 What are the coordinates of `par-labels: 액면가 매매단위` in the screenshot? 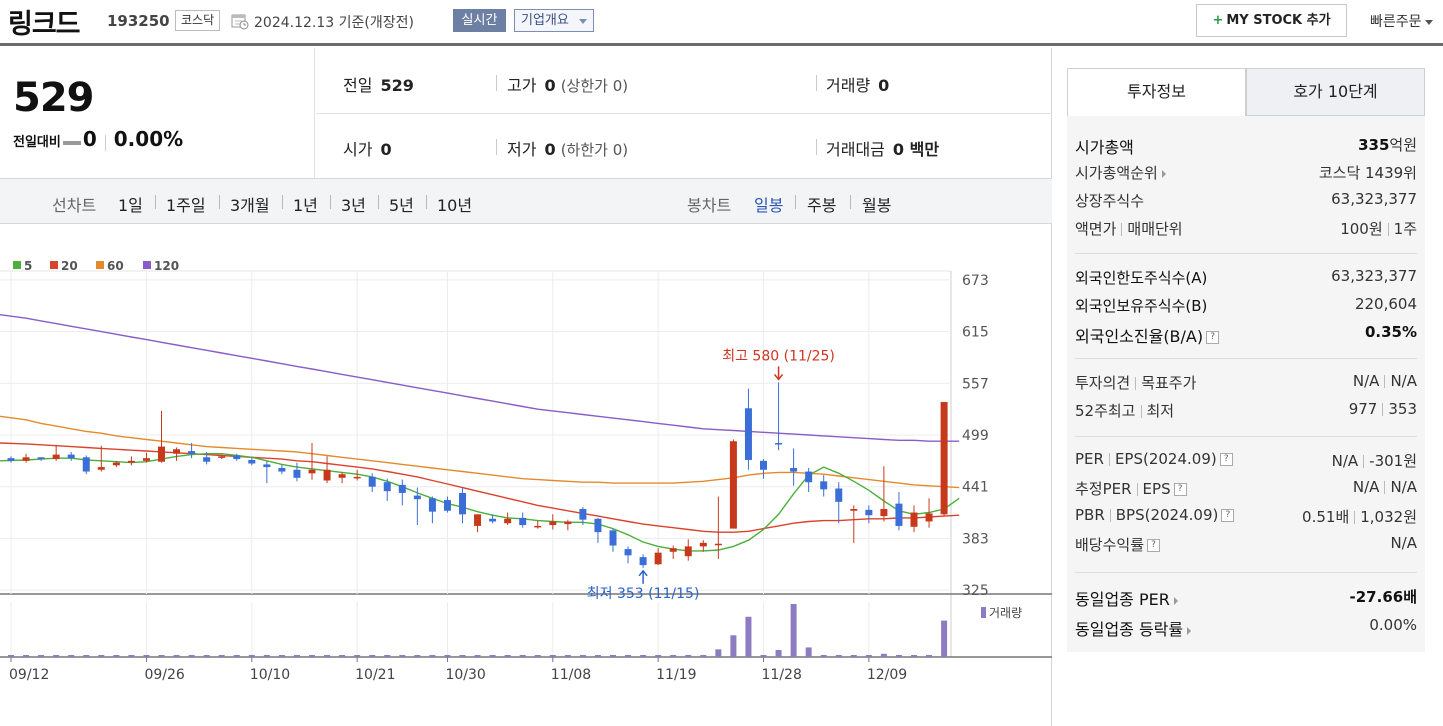 It's located at (1129, 228).